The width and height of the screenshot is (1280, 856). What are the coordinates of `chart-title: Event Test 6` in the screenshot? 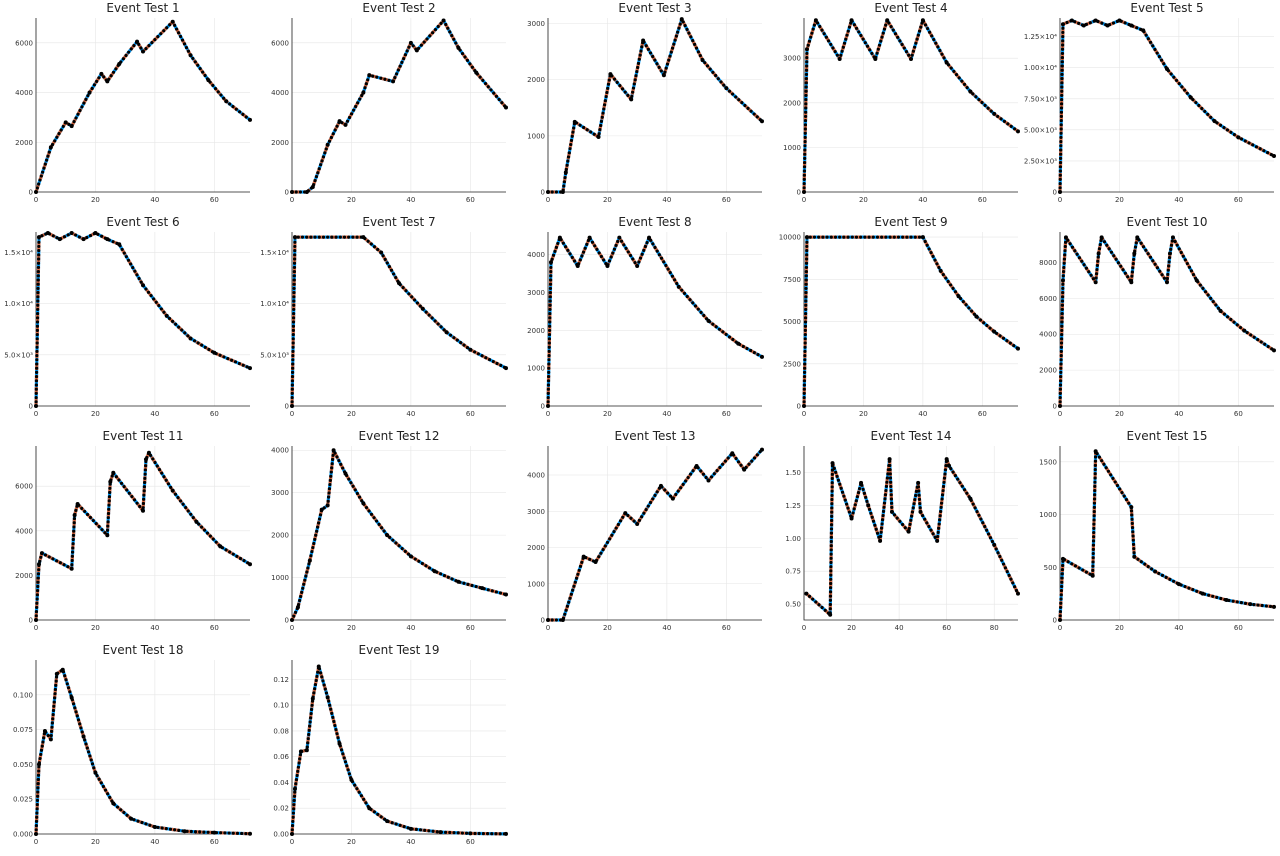 It's located at (142, 222).